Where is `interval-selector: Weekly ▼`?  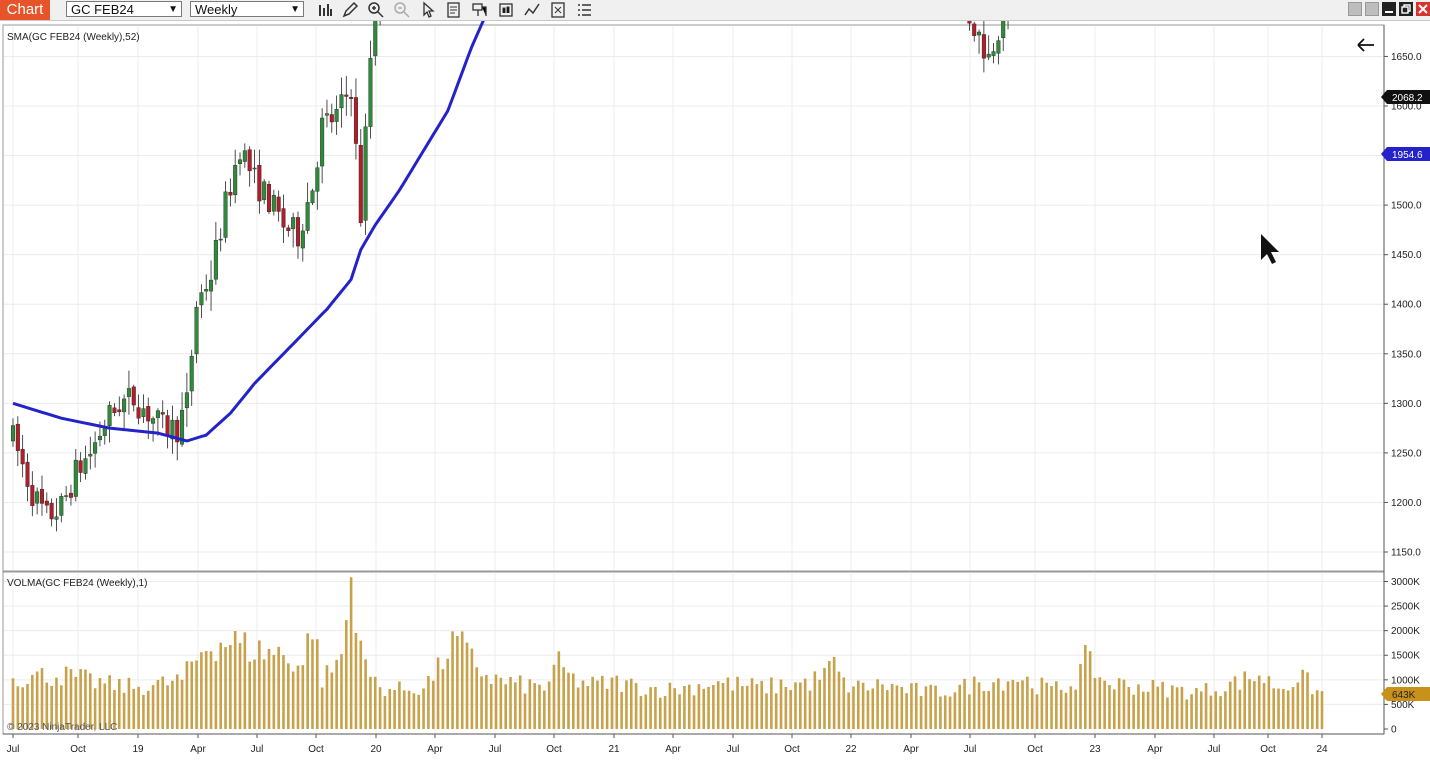
interval-selector: Weekly ▼ is located at coordinates (247, 9).